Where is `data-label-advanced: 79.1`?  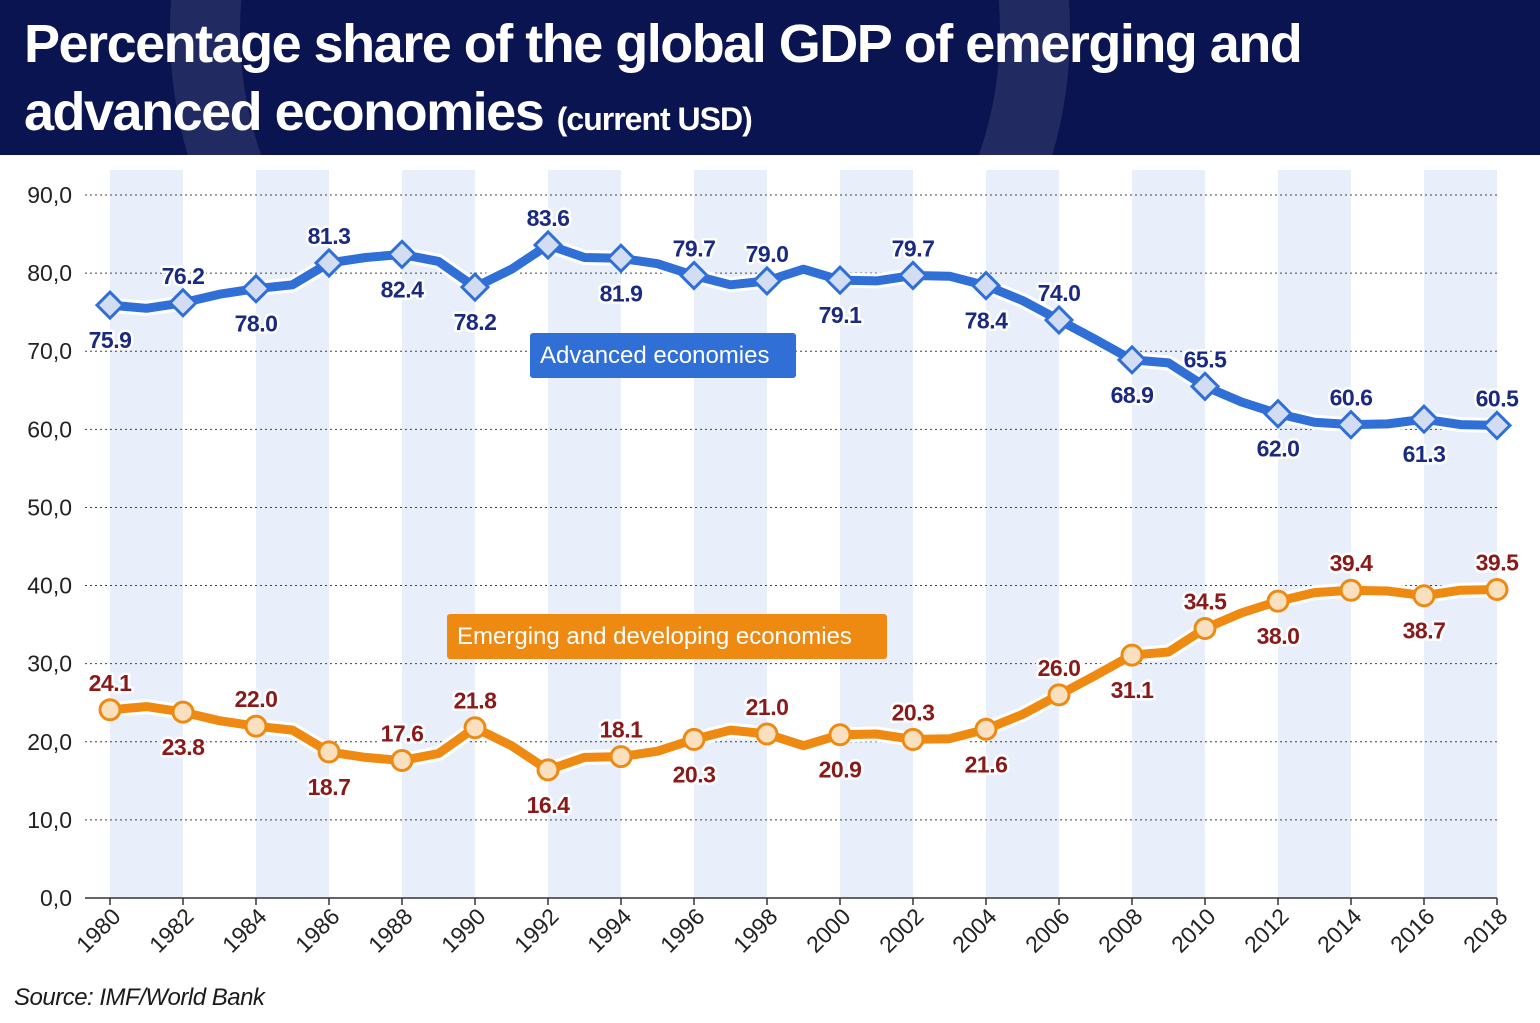
data-label-advanced: 79.1 is located at coordinates (840, 315).